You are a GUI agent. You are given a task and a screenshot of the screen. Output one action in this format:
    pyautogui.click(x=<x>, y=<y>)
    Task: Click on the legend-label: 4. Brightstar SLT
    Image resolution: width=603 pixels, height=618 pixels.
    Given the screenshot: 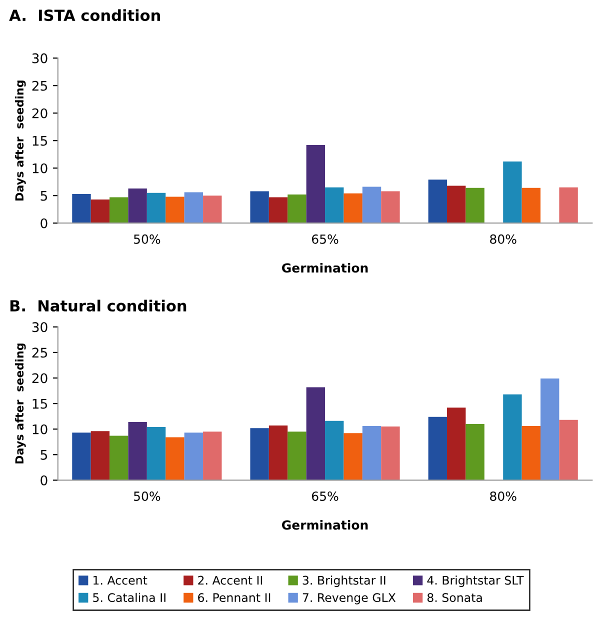 What is the action you would take?
    pyautogui.click(x=475, y=582)
    